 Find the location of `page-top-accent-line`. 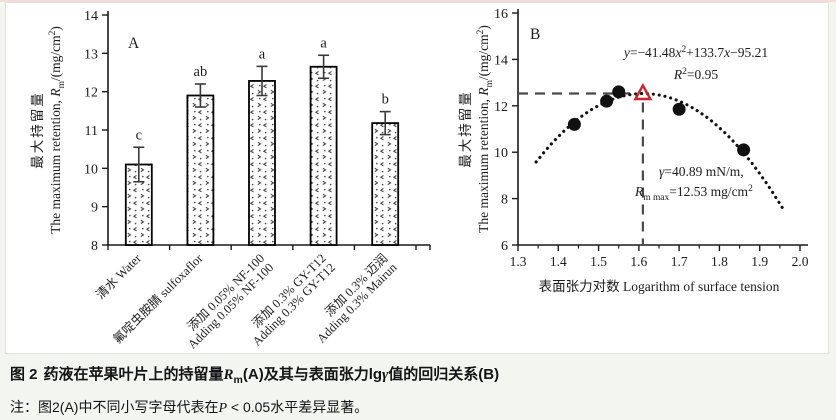

page-top-accent-line is located at coordinates (418, 1).